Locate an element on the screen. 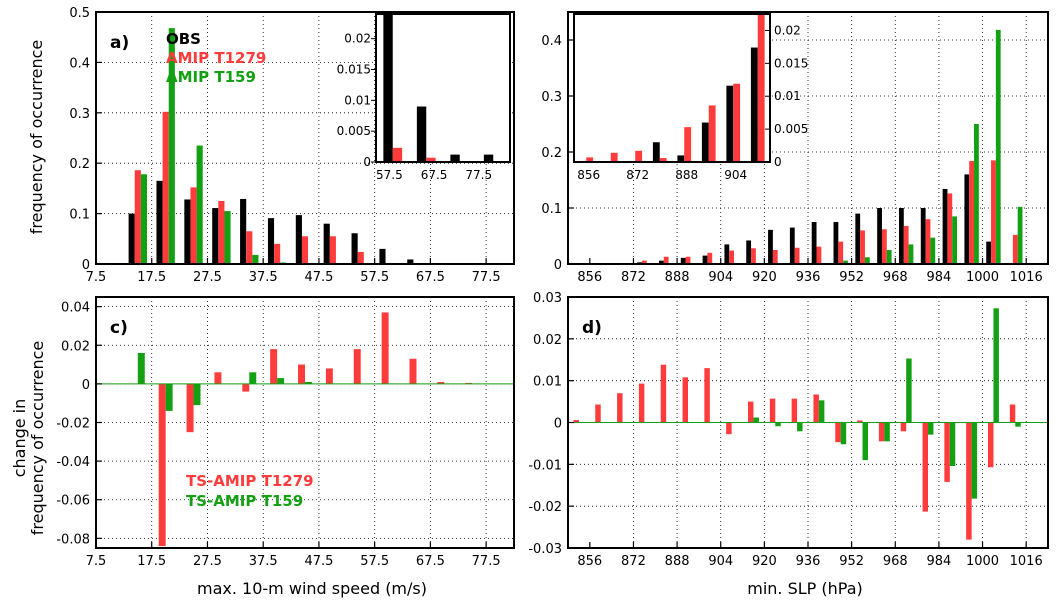 The image size is (1062, 601). x-tick-label: 27.5 is located at coordinates (207, 561).